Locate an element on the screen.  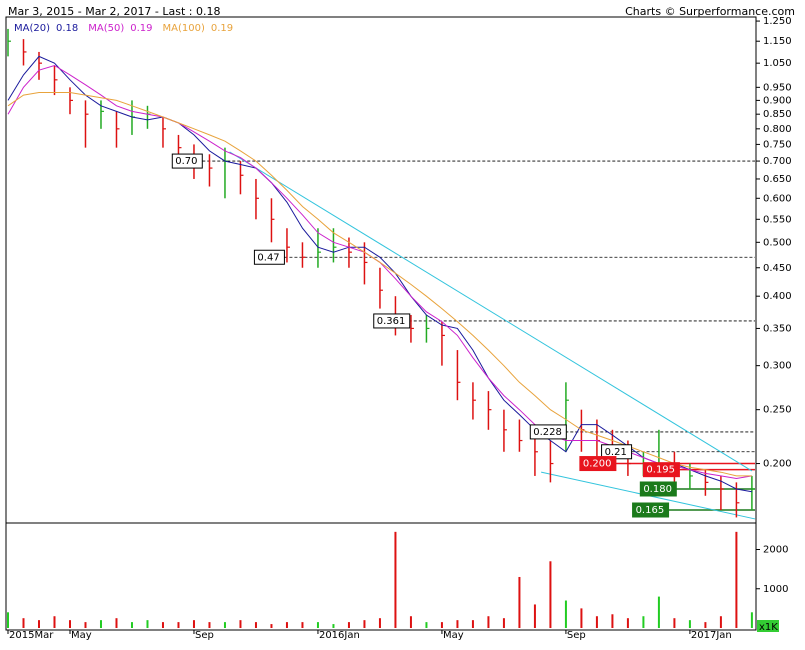
y-tick-label: 0.750 is located at coordinates (777, 144).